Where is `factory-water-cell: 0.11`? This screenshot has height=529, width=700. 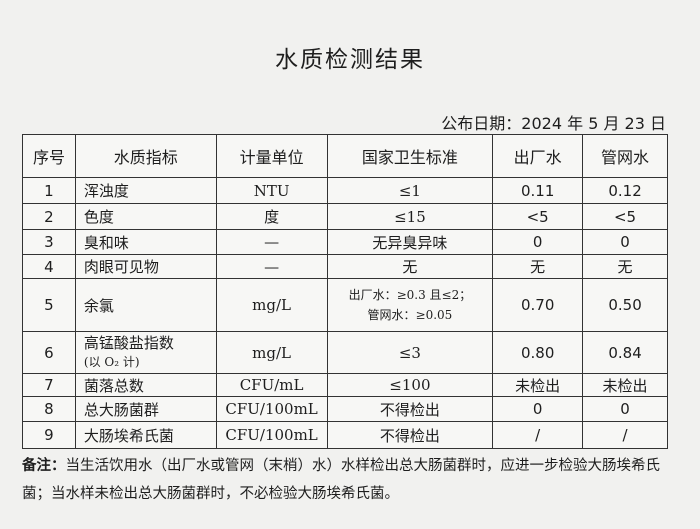 factory-water-cell: 0.11 is located at coordinates (538, 190).